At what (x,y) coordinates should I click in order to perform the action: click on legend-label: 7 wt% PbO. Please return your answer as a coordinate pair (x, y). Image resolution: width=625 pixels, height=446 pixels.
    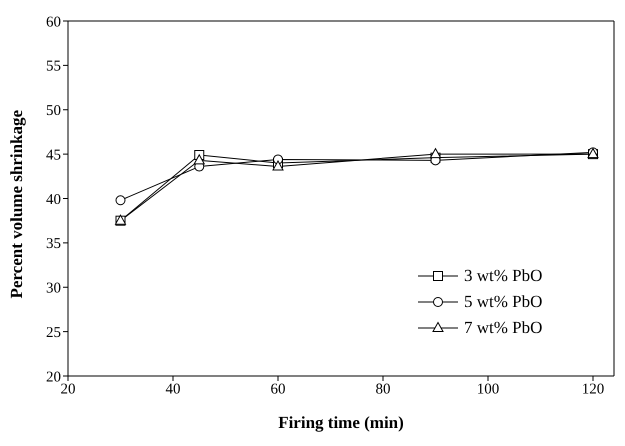
    Looking at the image, I should click on (503, 328).